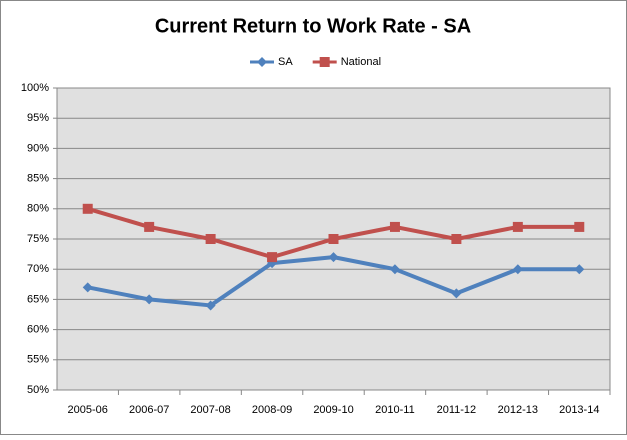 The height and width of the screenshot is (440, 627). I want to click on y-tick-label: 100%, so click(35, 88).